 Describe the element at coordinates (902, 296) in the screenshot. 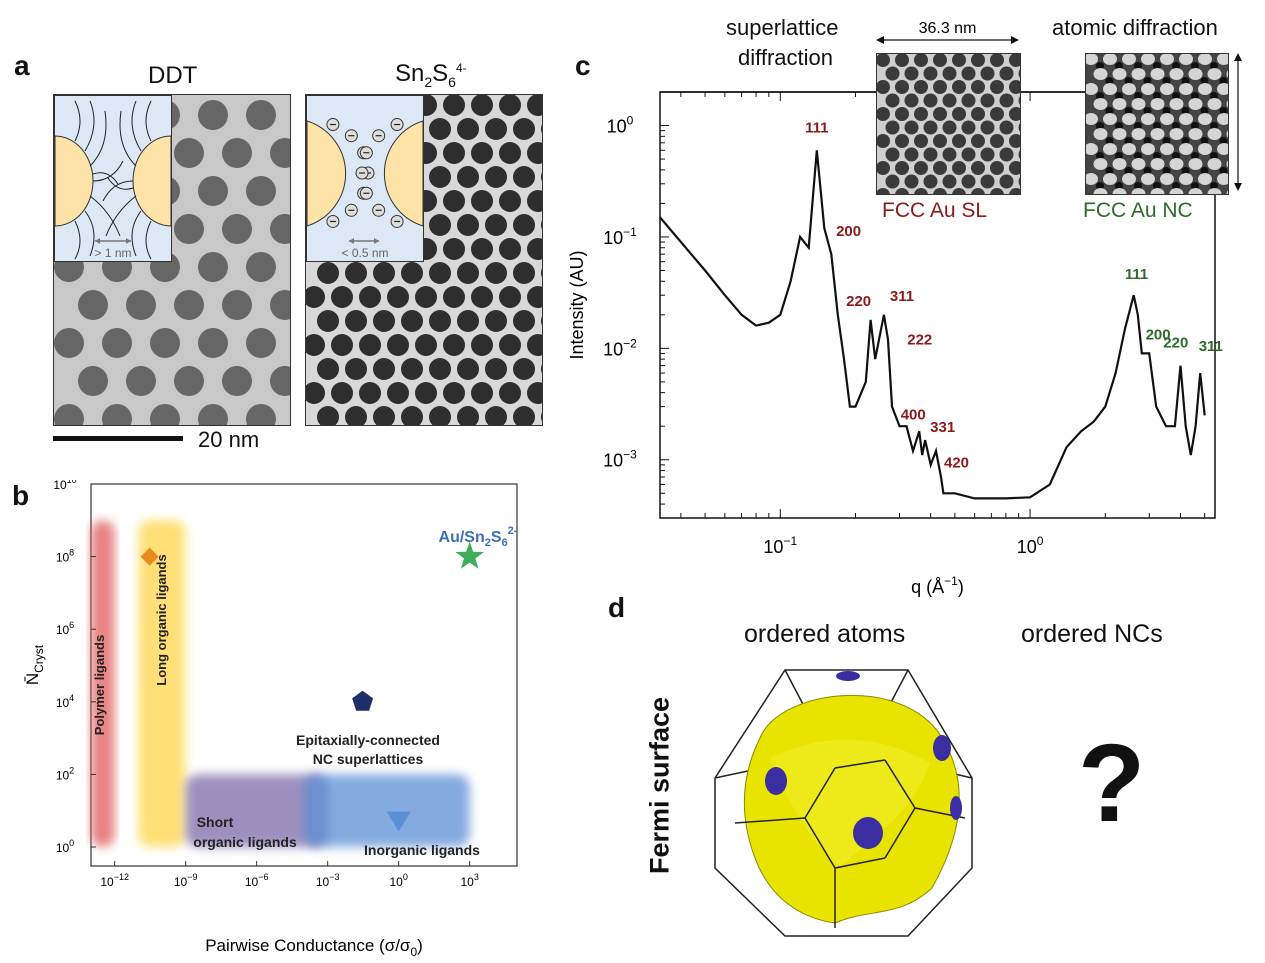

I see `peak-label-sl-311: 311` at that location.